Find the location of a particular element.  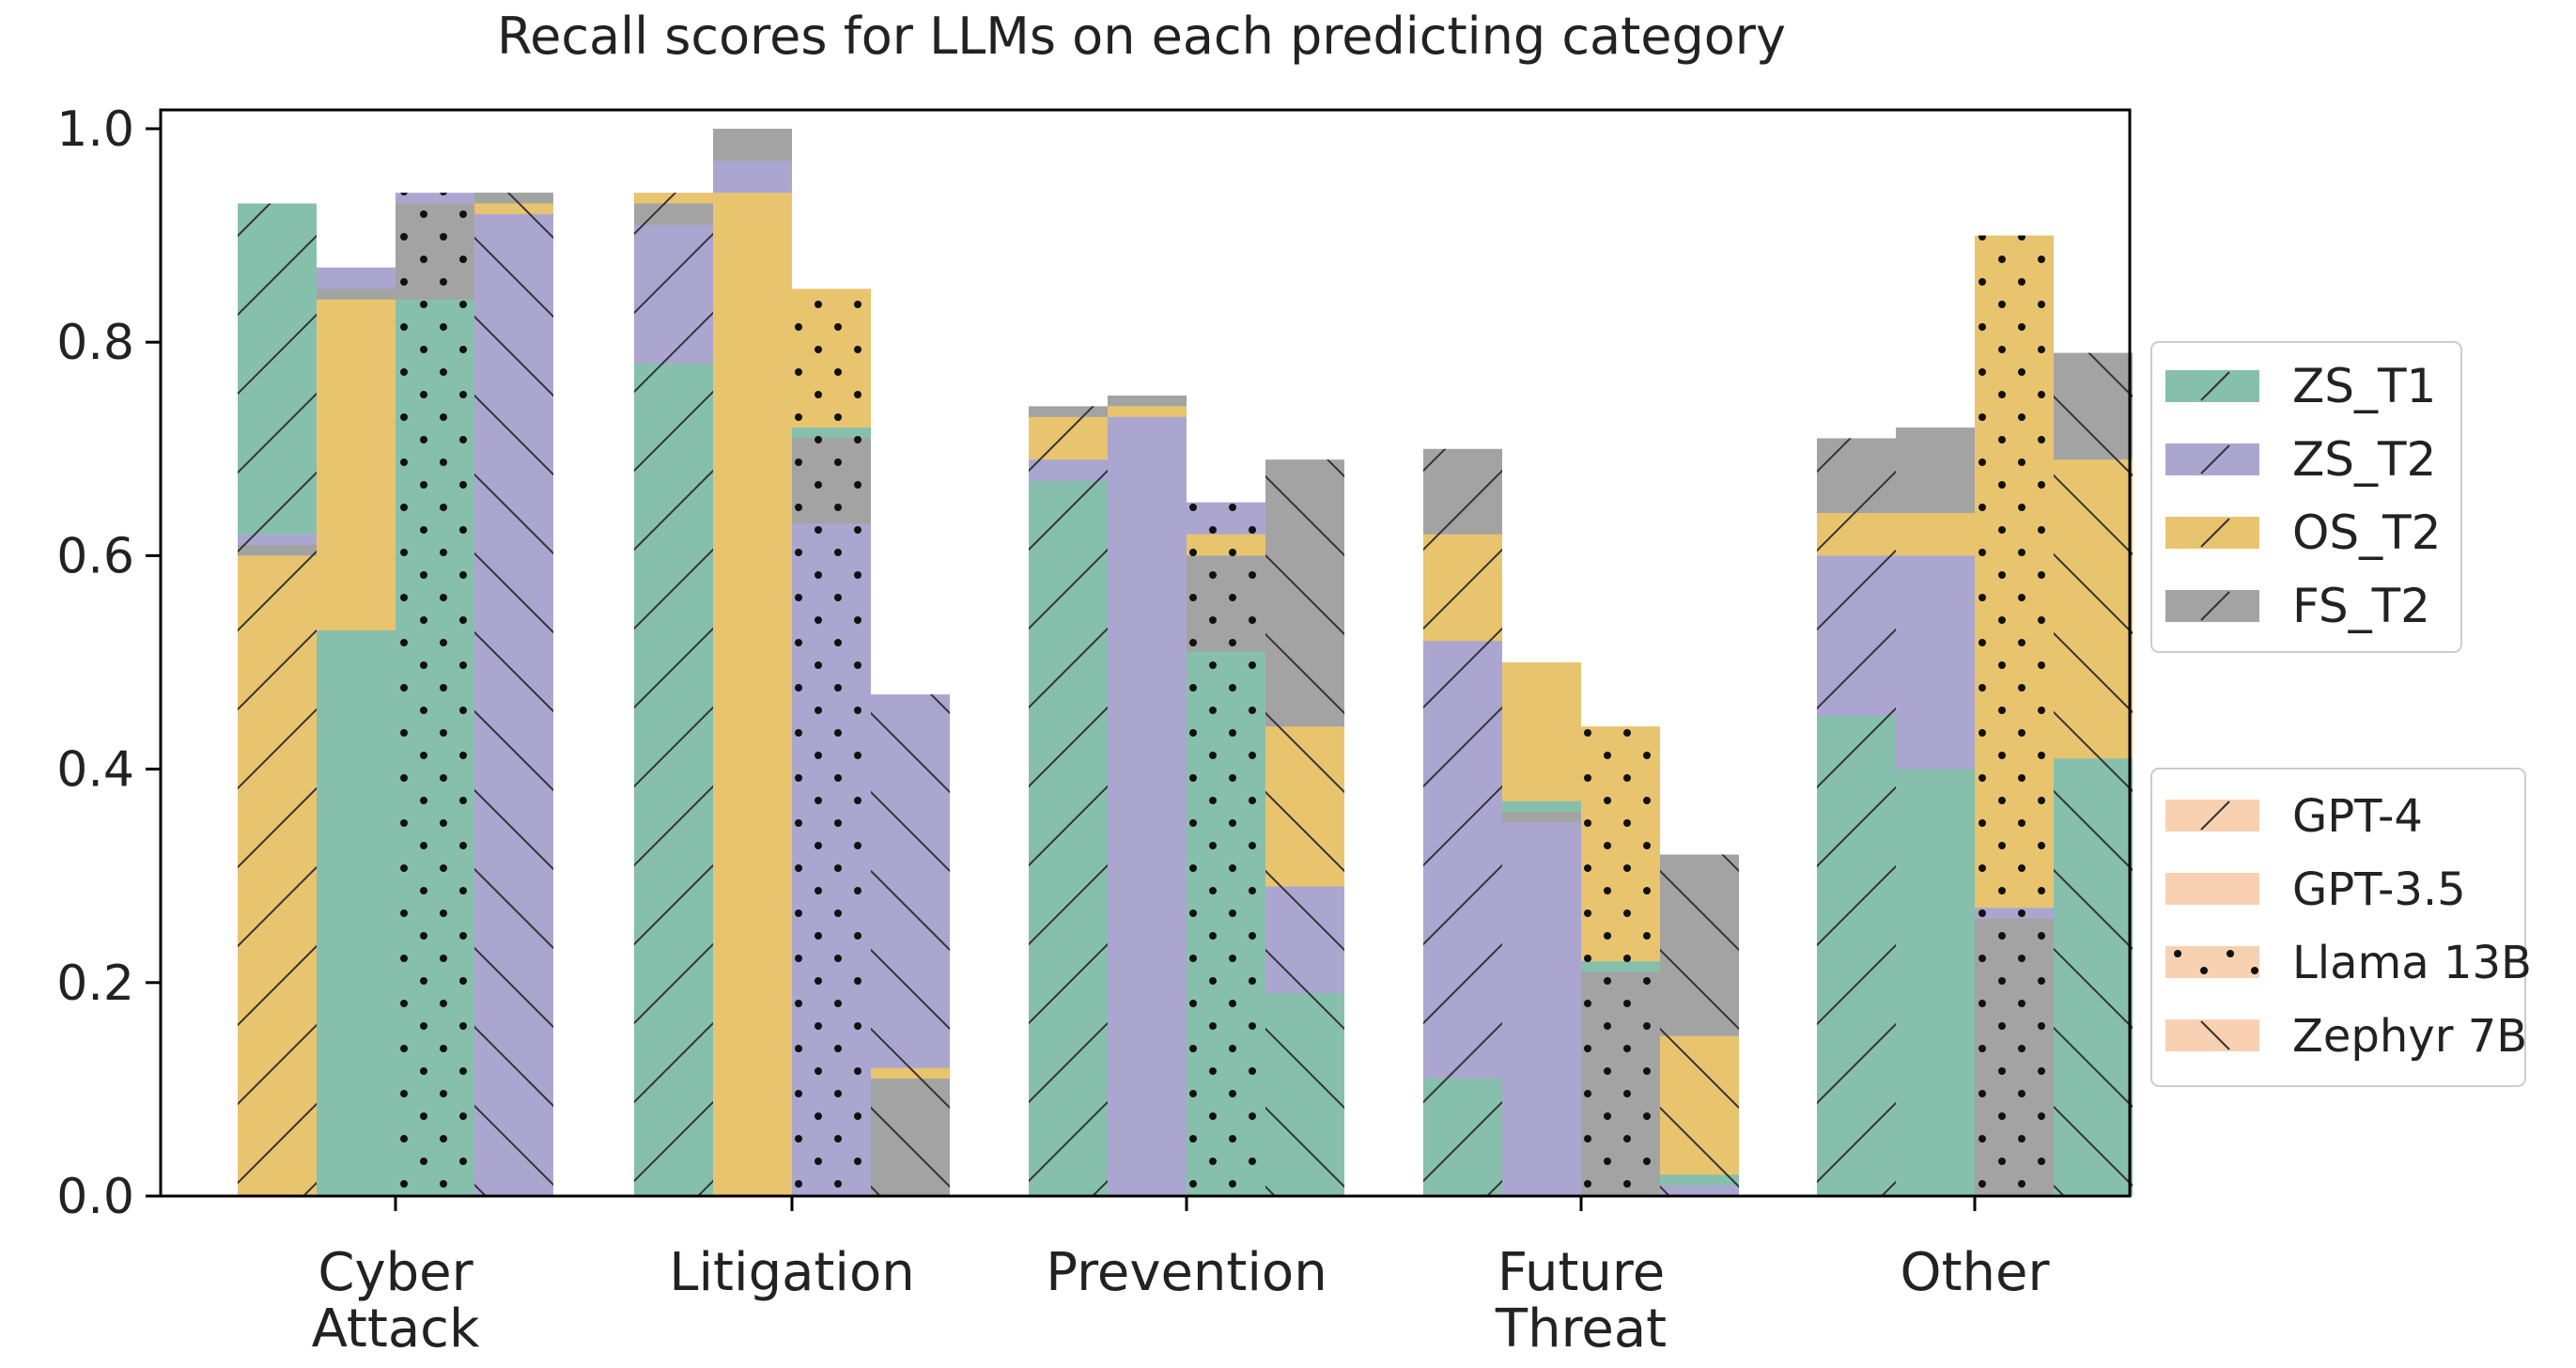

legend-item: GPT-3.5 is located at coordinates (2315, 889).